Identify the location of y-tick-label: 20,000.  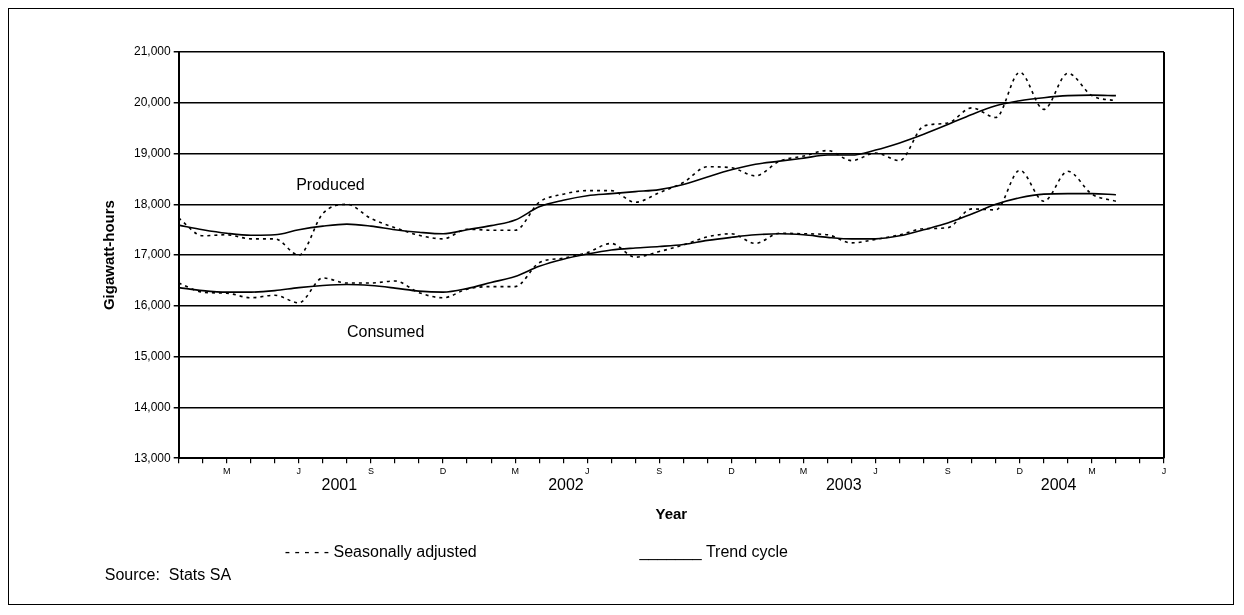
(153, 102).